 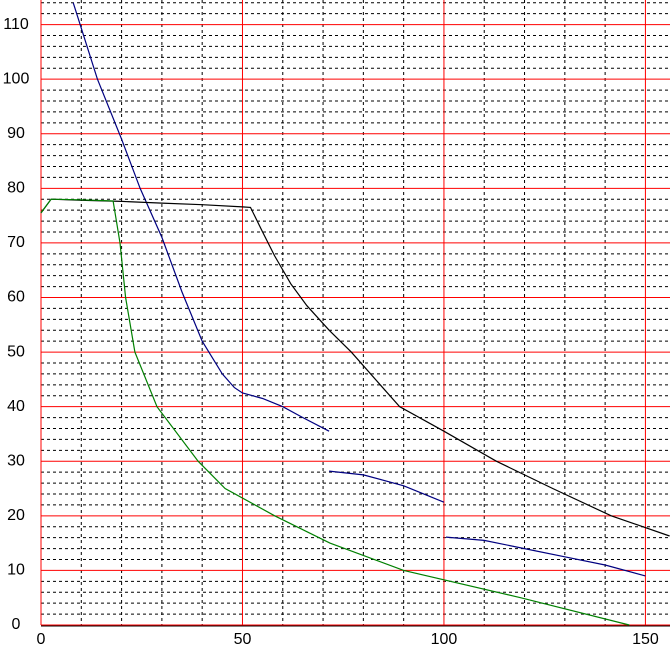 What do you see at coordinates (16, 624) in the screenshot?
I see `y-tick-label: 0` at bounding box center [16, 624].